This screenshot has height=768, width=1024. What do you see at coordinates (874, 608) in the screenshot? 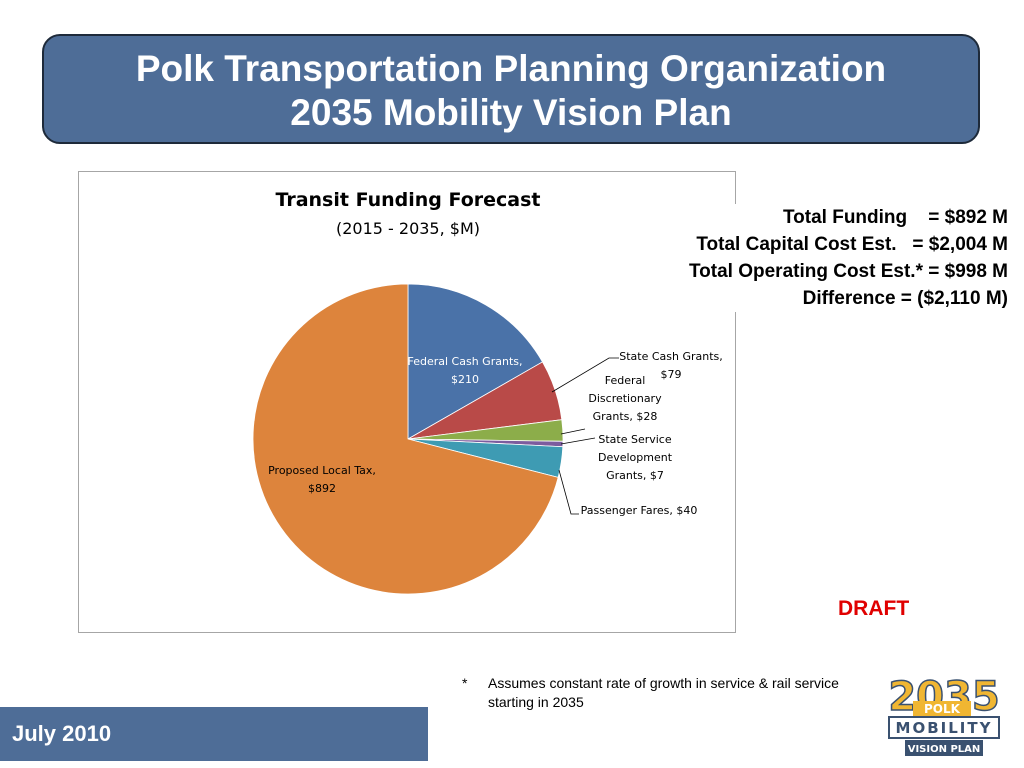
I see `draft-label: DRAFT` at bounding box center [874, 608].